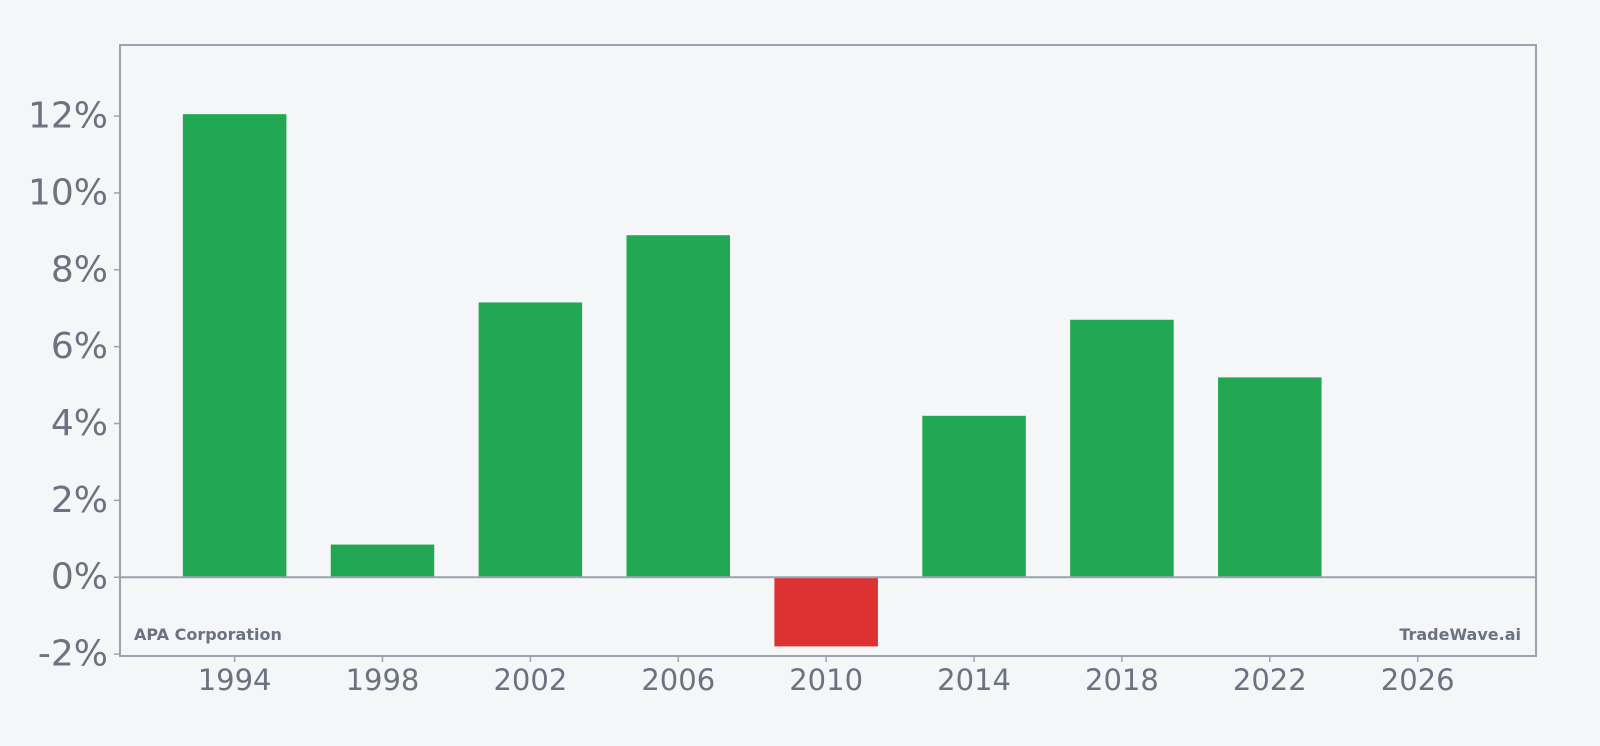  I want to click on bar-1998, so click(382, 561).